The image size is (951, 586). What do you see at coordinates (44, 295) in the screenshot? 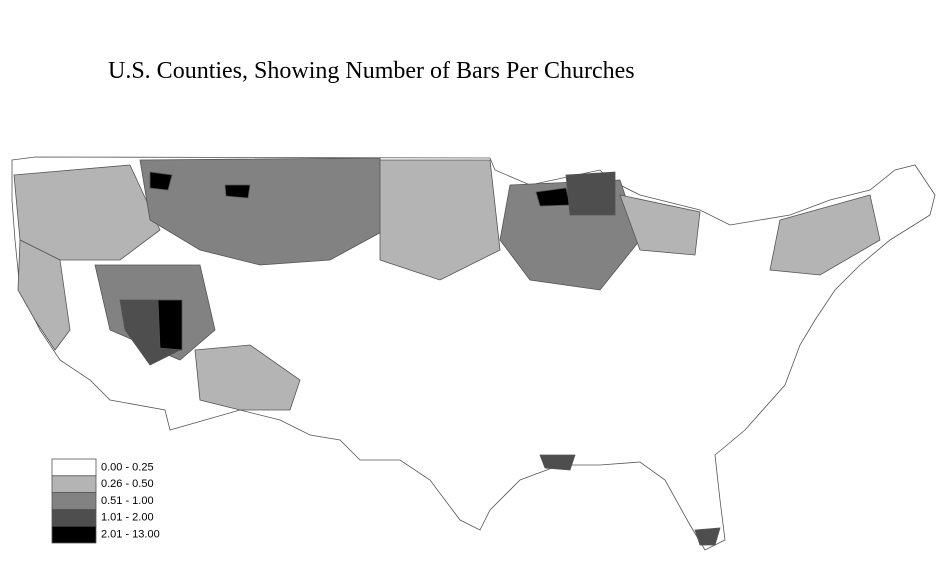
I see `region-coast-ca` at bounding box center [44, 295].